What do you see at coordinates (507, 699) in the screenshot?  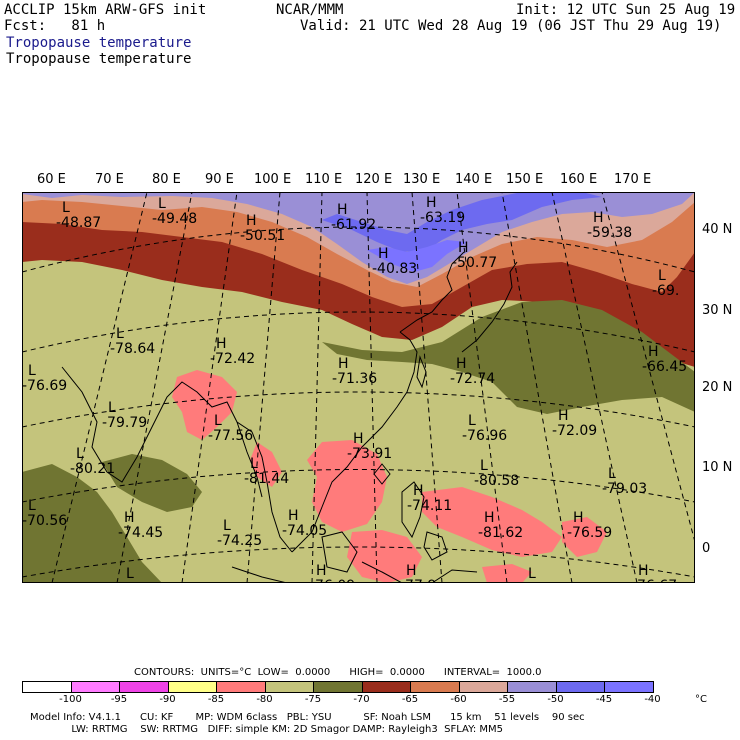 I see `colorbar-tick-label: -55` at bounding box center [507, 699].